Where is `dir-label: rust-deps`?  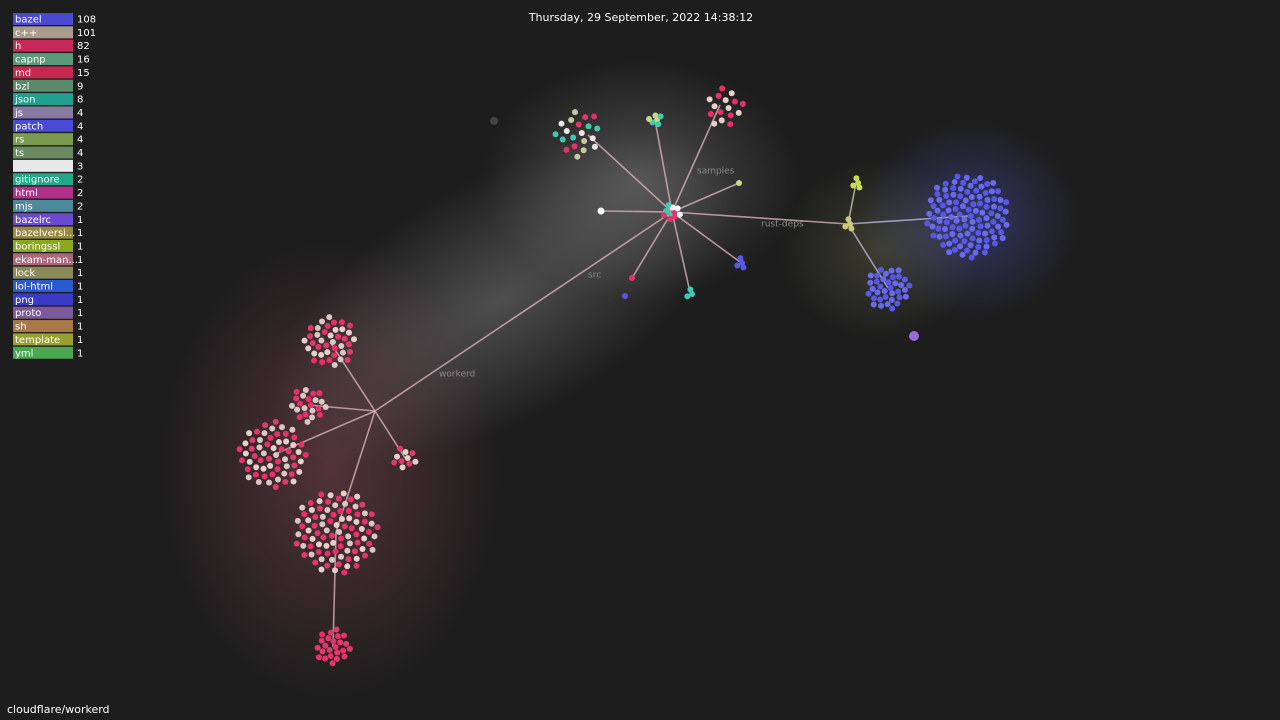 dir-label: rust-deps is located at coordinates (782, 225).